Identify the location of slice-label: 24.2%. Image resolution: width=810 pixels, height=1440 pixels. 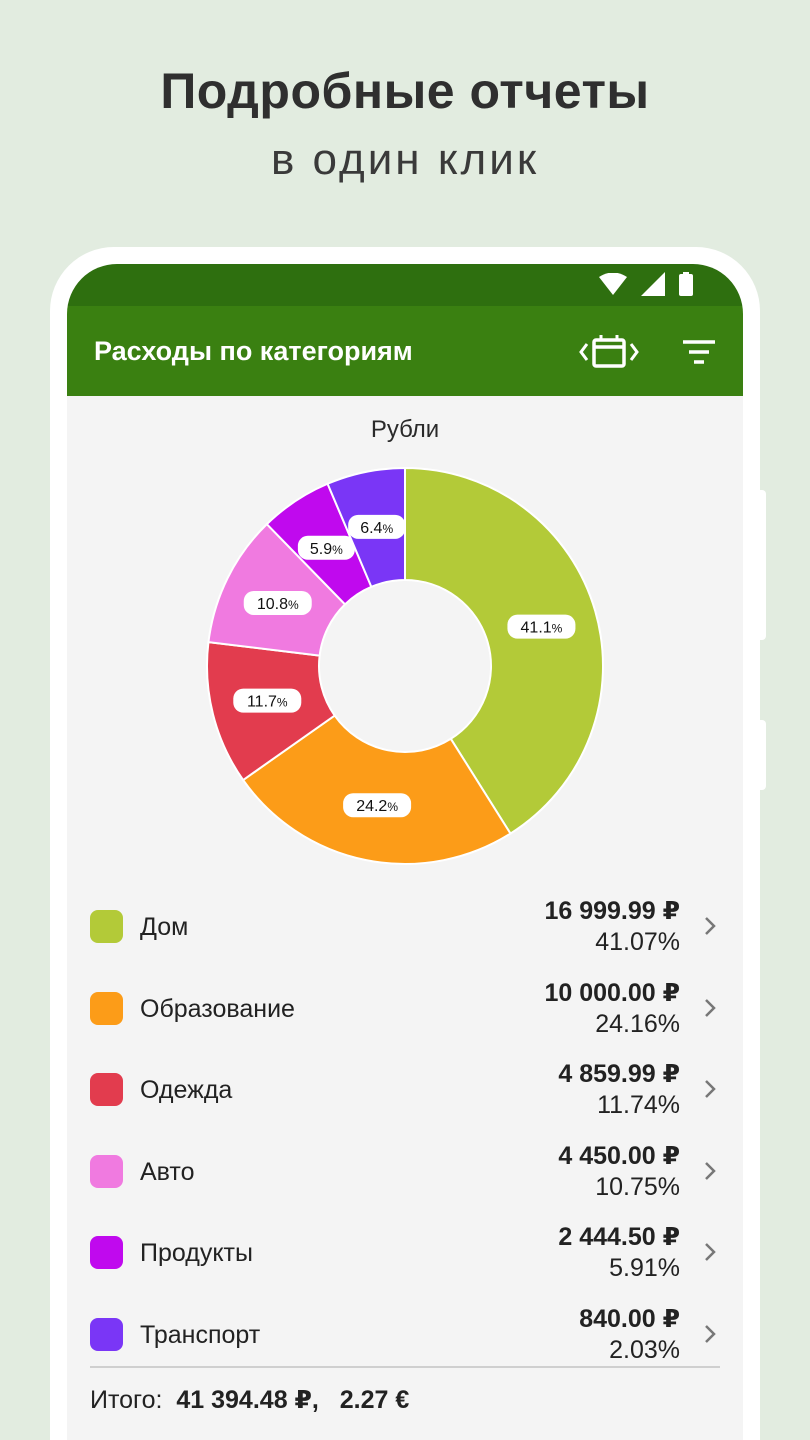
(377, 805).